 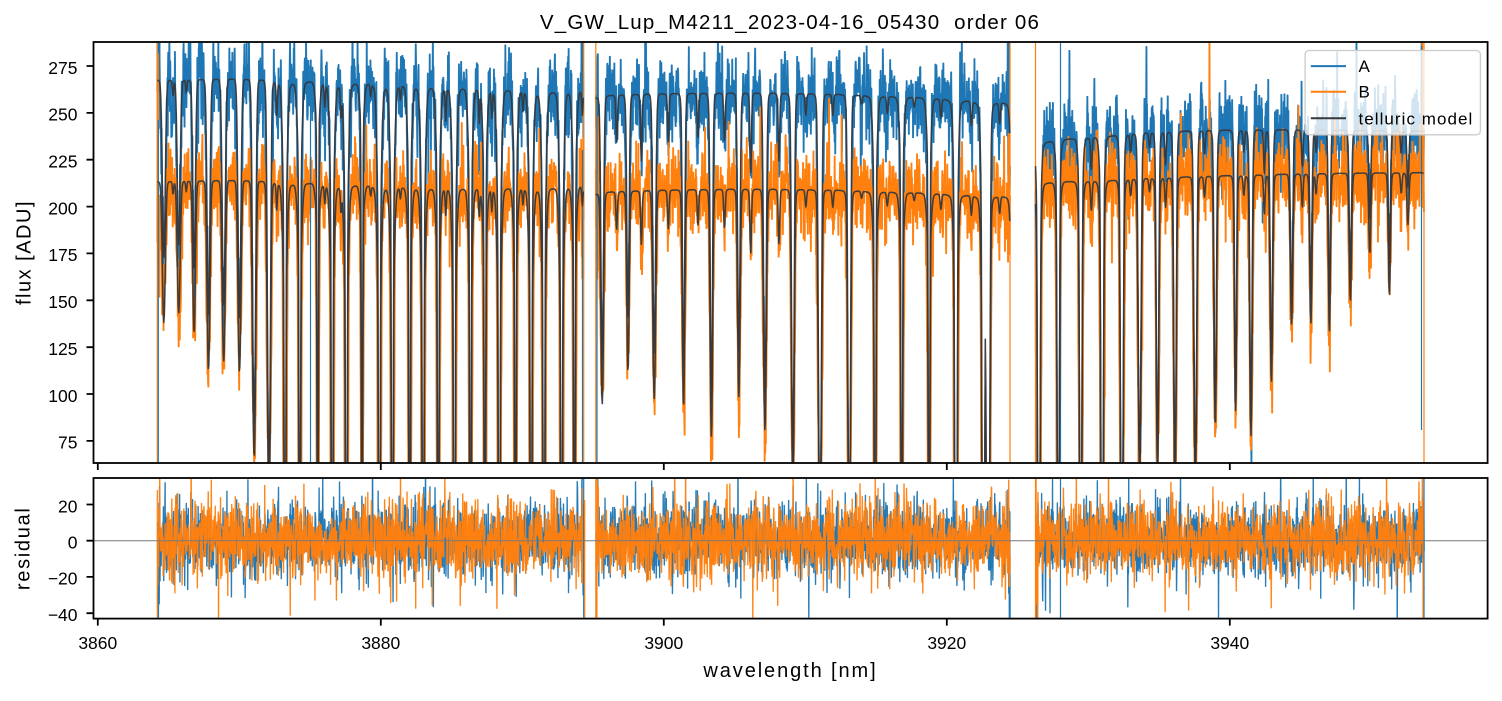 What do you see at coordinates (62, 208) in the screenshot?
I see `svg-text: 200` at bounding box center [62, 208].